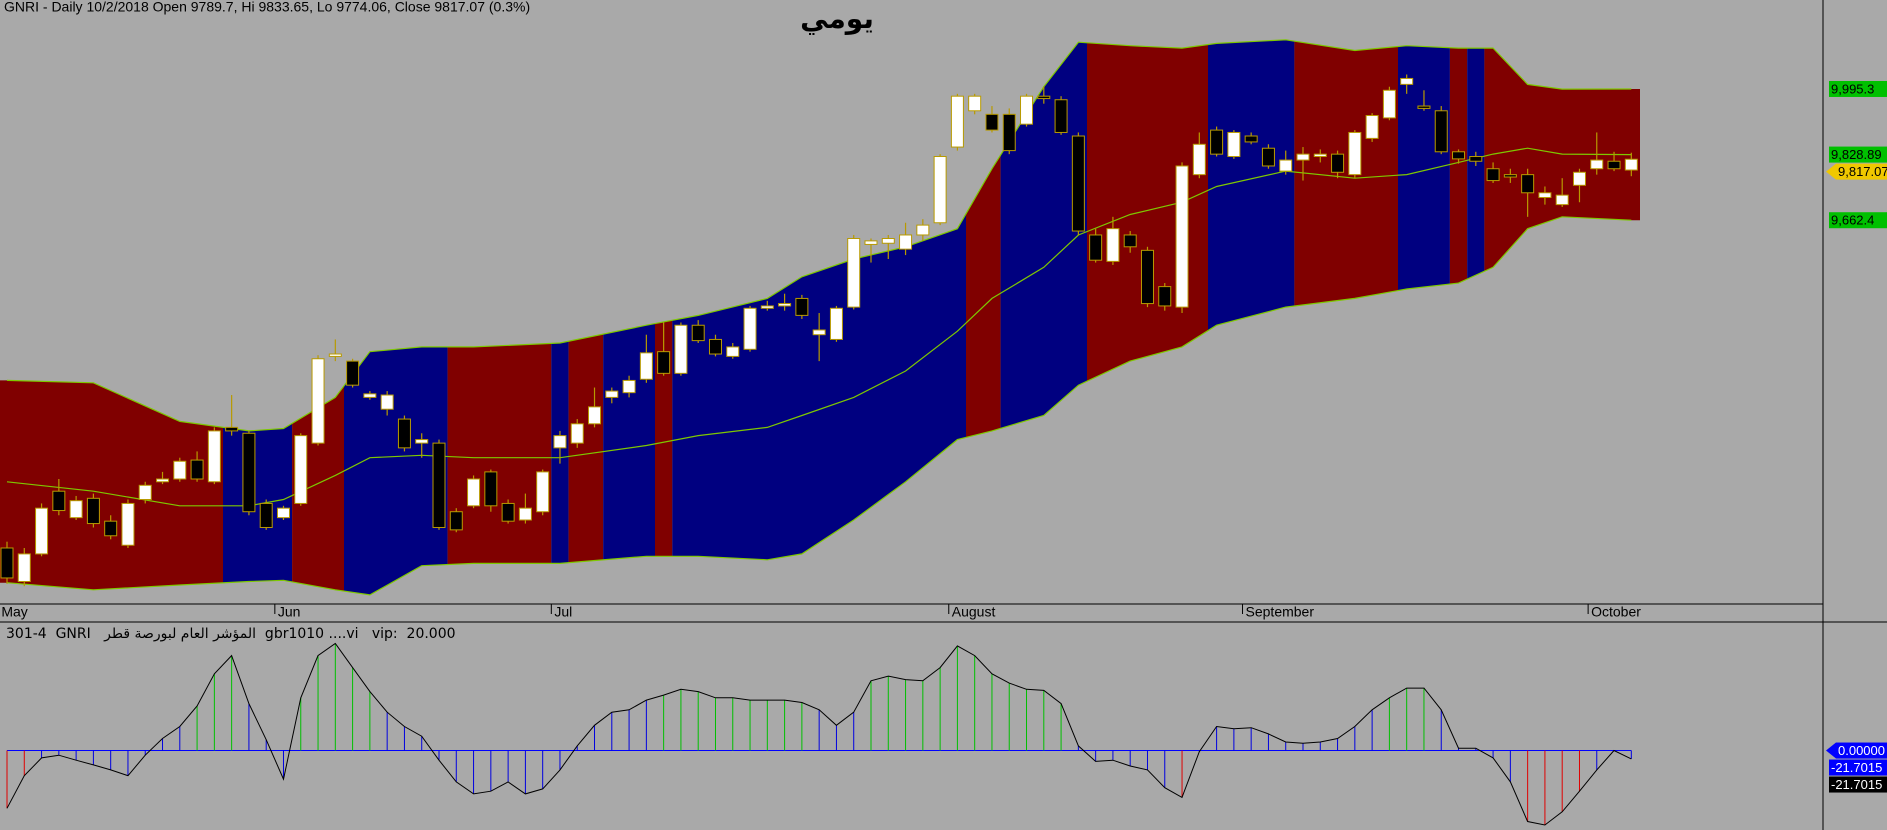  What do you see at coordinates (1856, 154) in the screenshot?
I see `value-tag-label: 9,828.89` at bounding box center [1856, 154].